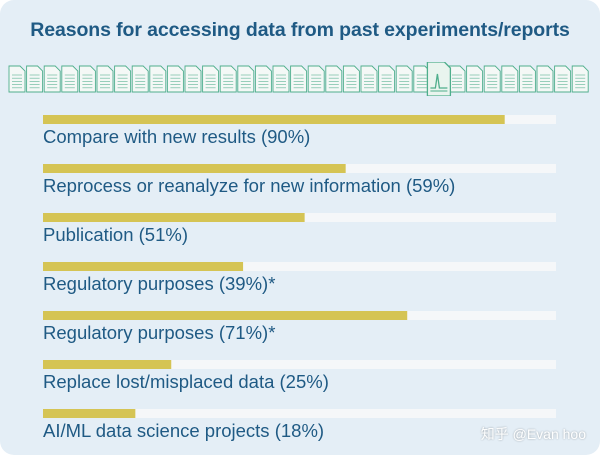  What do you see at coordinates (159, 283) in the screenshot?
I see `category-label: Regulatory purposes (39%)*` at bounding box center [159, 283].